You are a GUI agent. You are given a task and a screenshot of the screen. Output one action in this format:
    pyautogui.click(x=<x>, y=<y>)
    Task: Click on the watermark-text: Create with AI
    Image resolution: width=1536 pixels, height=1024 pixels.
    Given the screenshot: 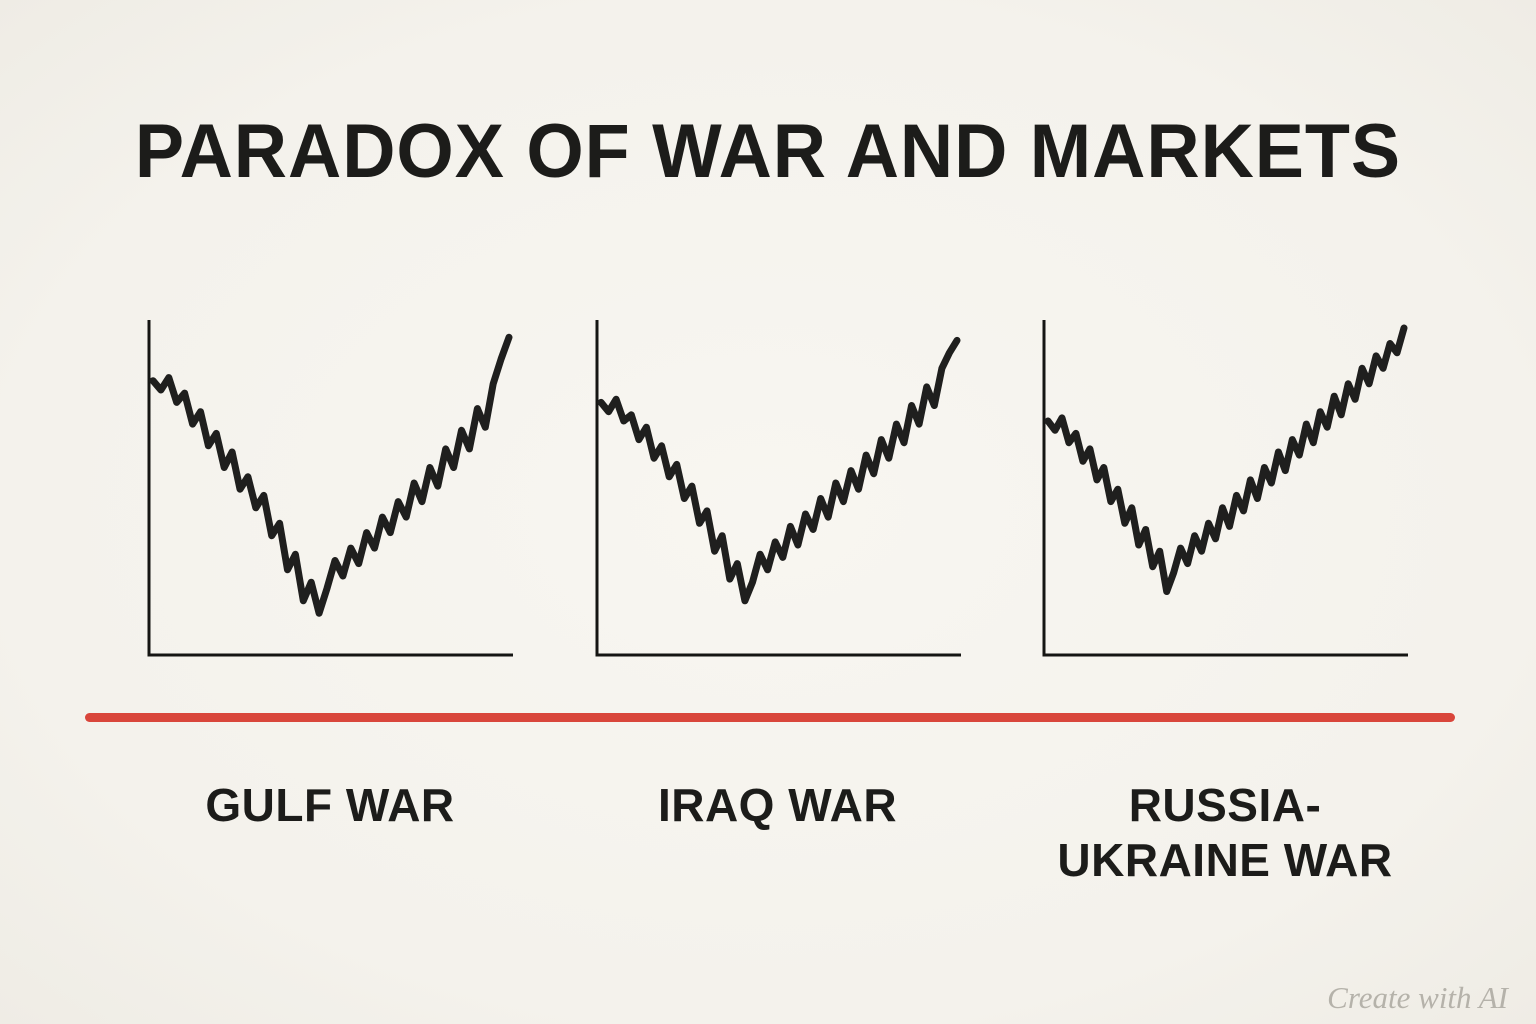 What is the action you would take?
    pyautogui.click(x=1417, y=997)
    